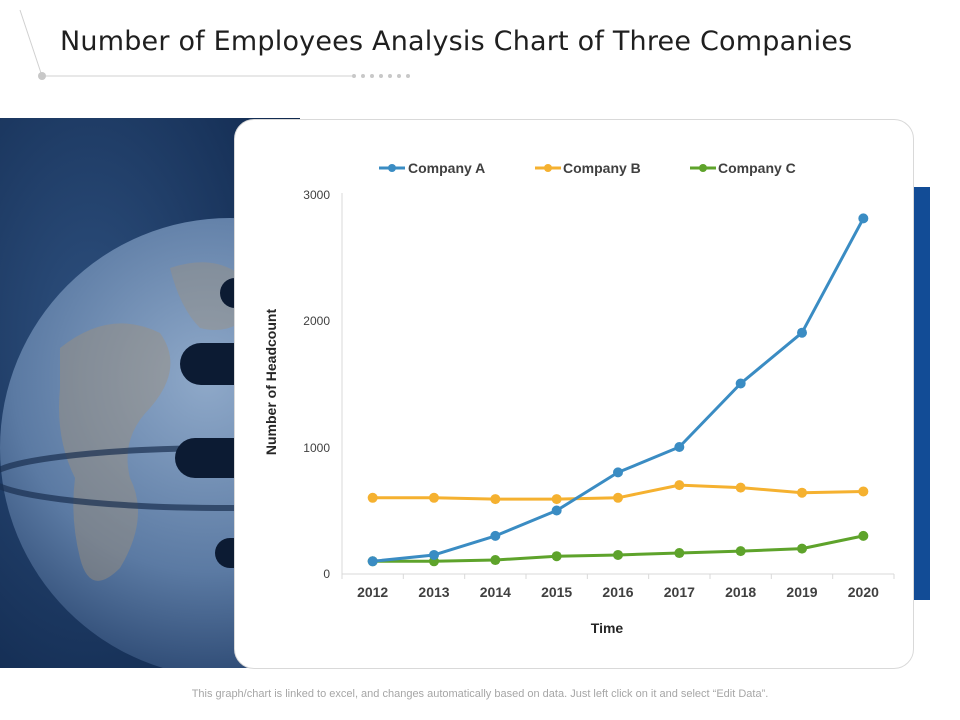  I want to click on y-tick-label: 1000, so click(316, 448).